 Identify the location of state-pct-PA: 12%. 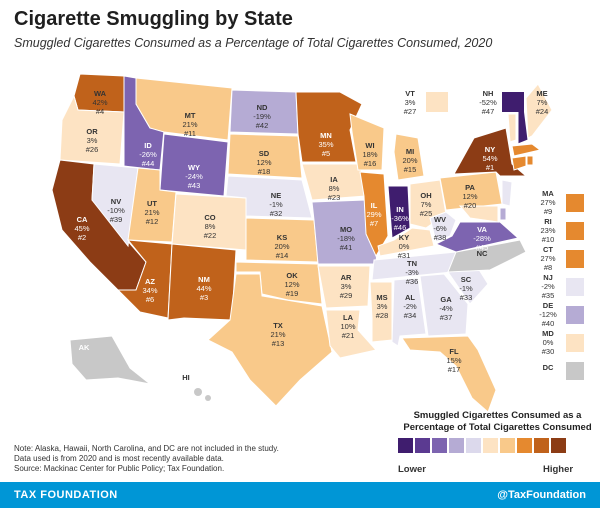
(469, 196).